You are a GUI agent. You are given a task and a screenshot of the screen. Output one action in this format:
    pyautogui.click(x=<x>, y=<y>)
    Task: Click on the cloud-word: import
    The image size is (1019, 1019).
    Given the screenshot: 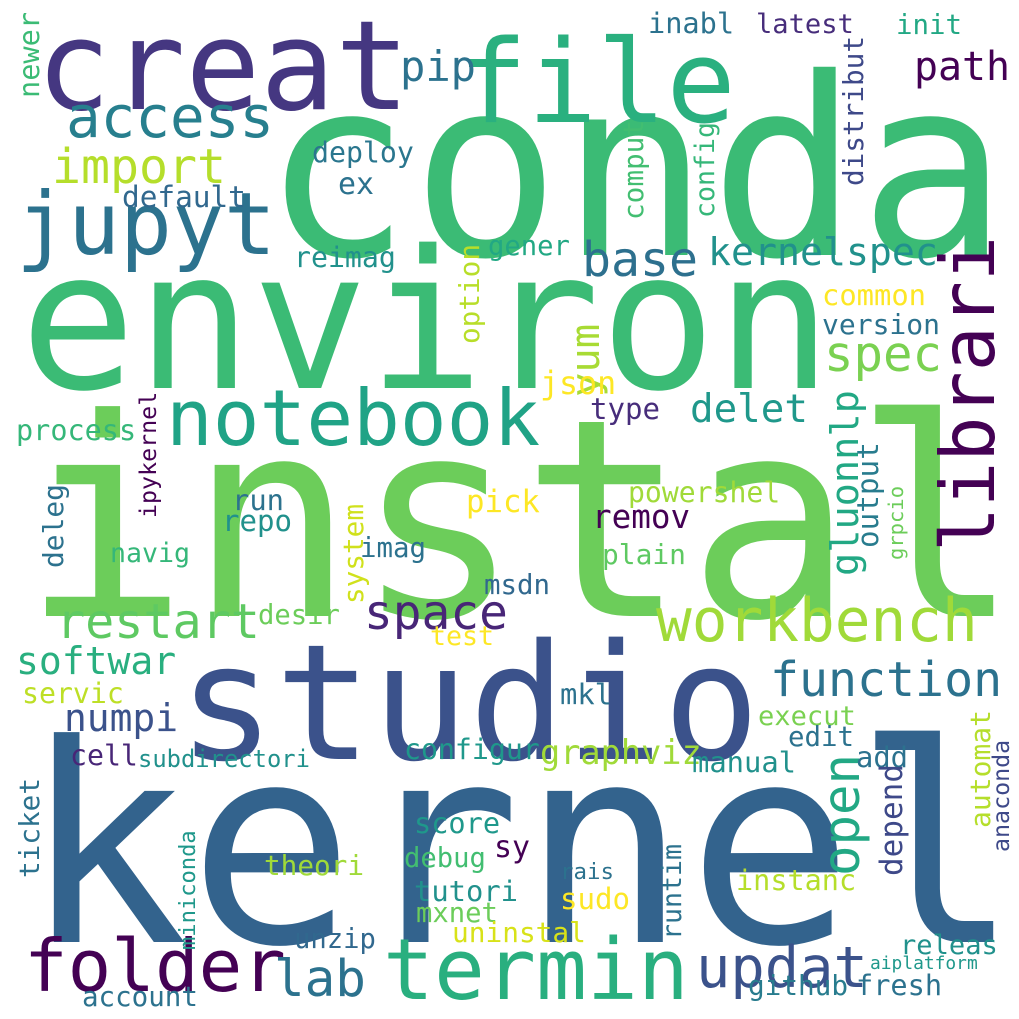 What is the action you would take?
    pyautogui.click(x=139, y=167)
    